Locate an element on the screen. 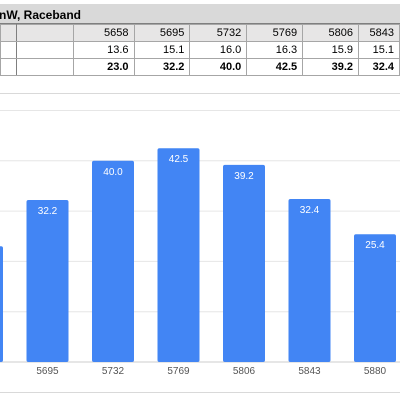 The image size is (400, 400). bar-value-label: 32.4 is located at coordinates (310, 210).